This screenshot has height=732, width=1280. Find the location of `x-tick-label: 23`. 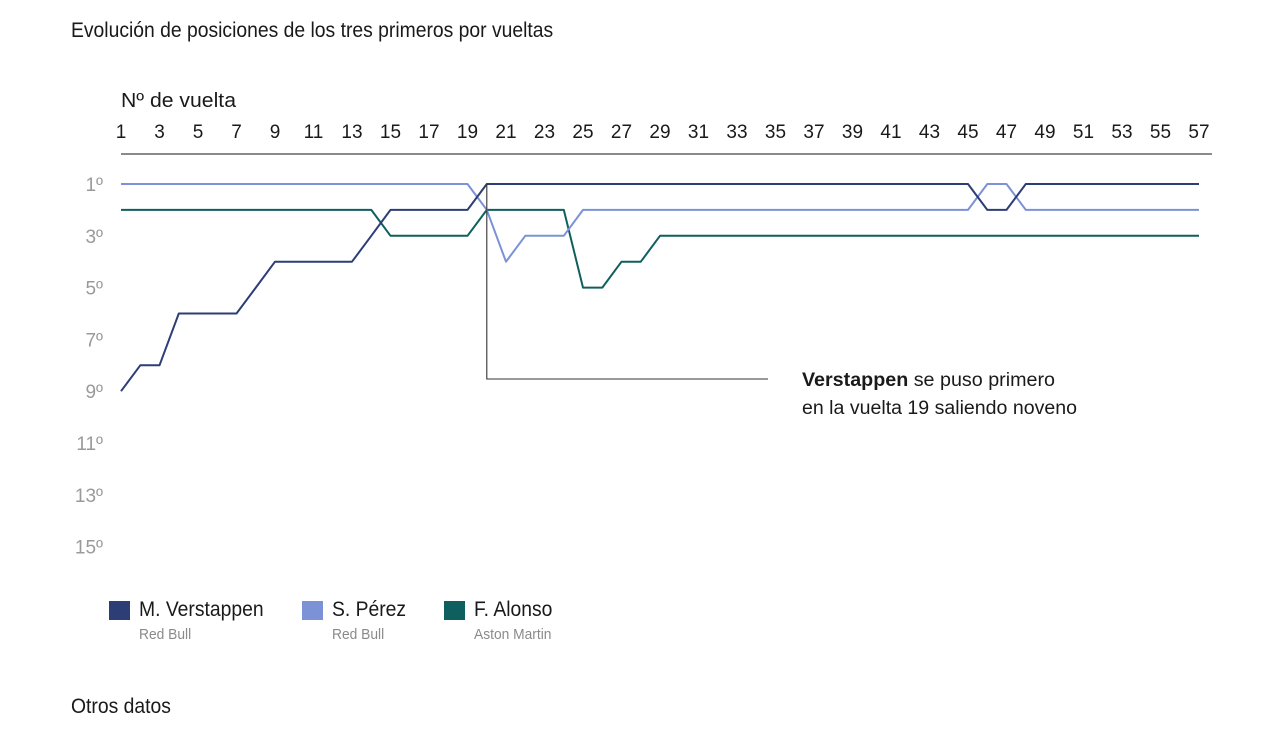

x-tick-label: 23 is located at coordinates (544, 132).